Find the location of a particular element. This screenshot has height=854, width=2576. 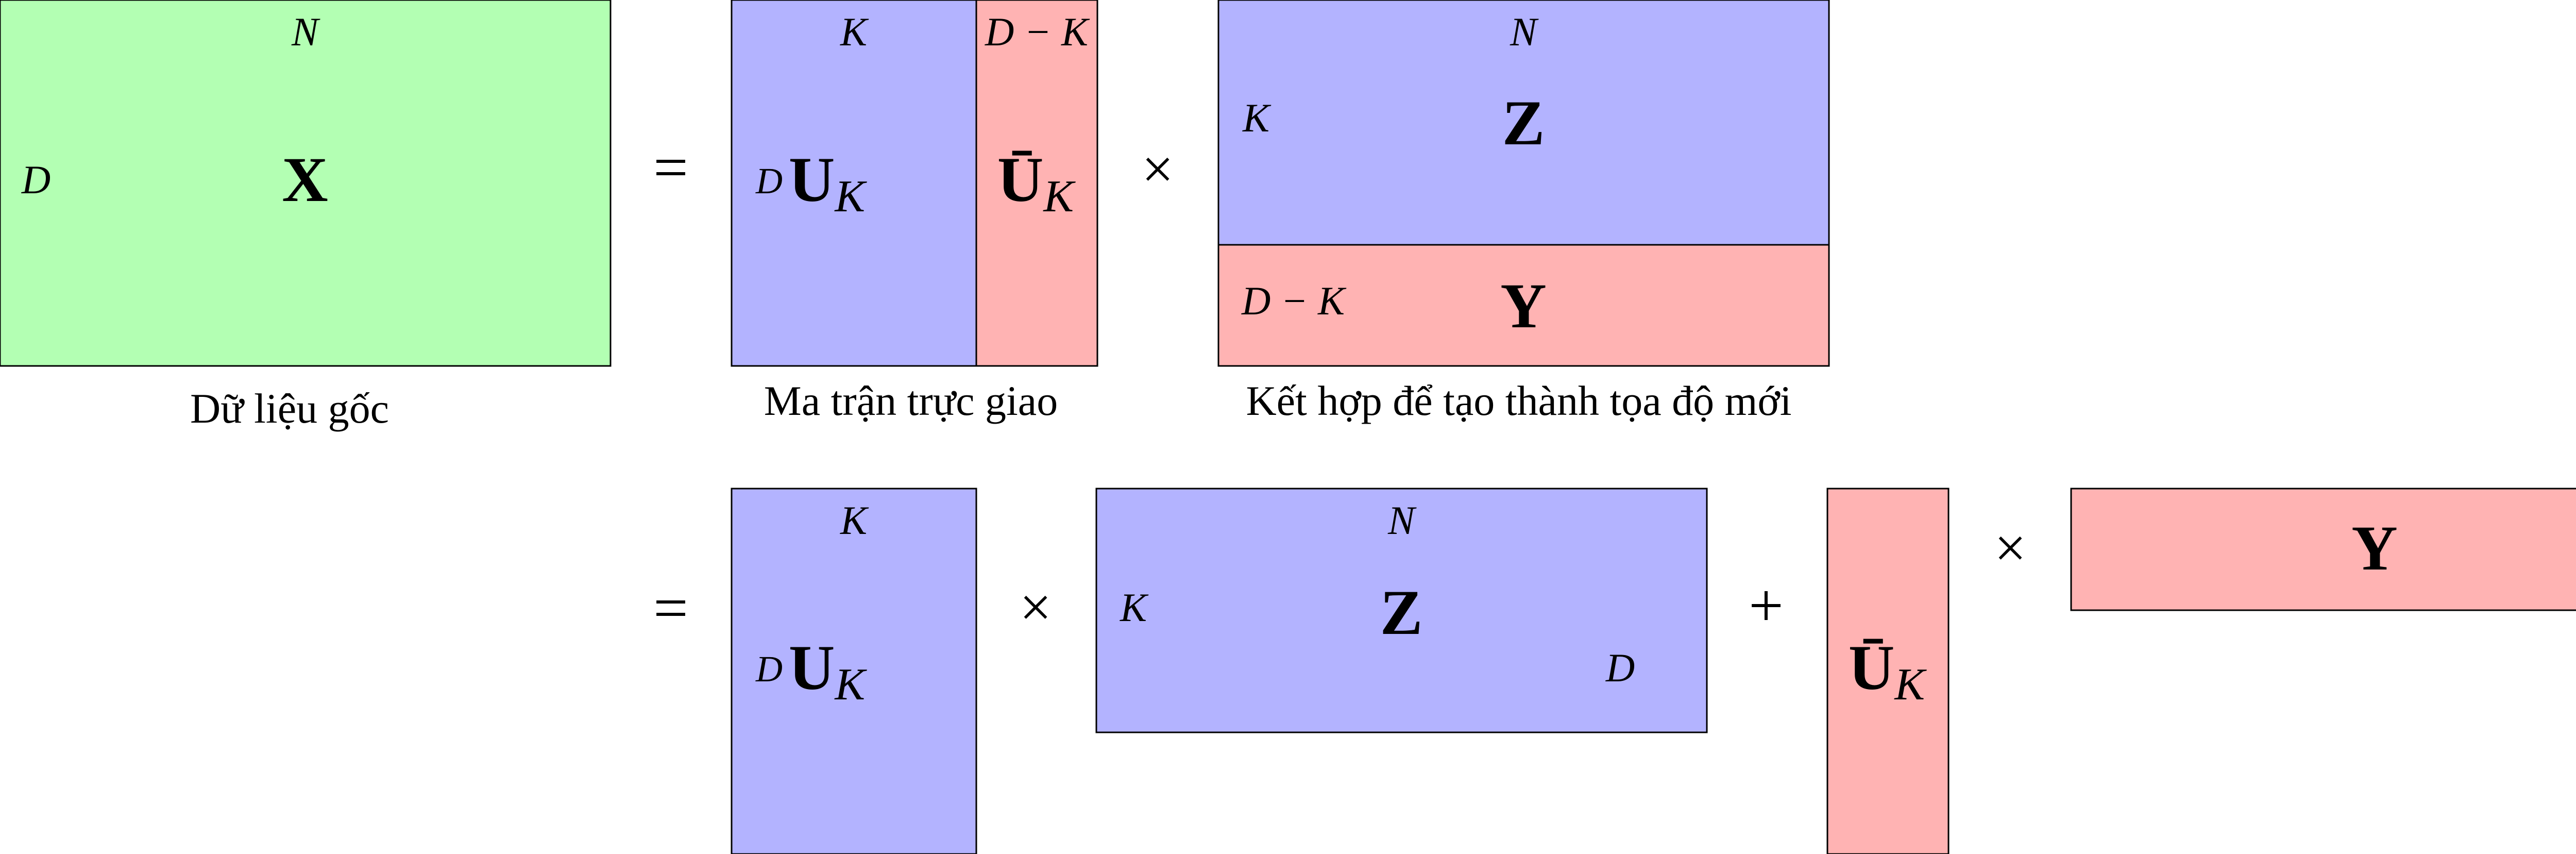

equals-1: = is located at coordinates (671, 167).